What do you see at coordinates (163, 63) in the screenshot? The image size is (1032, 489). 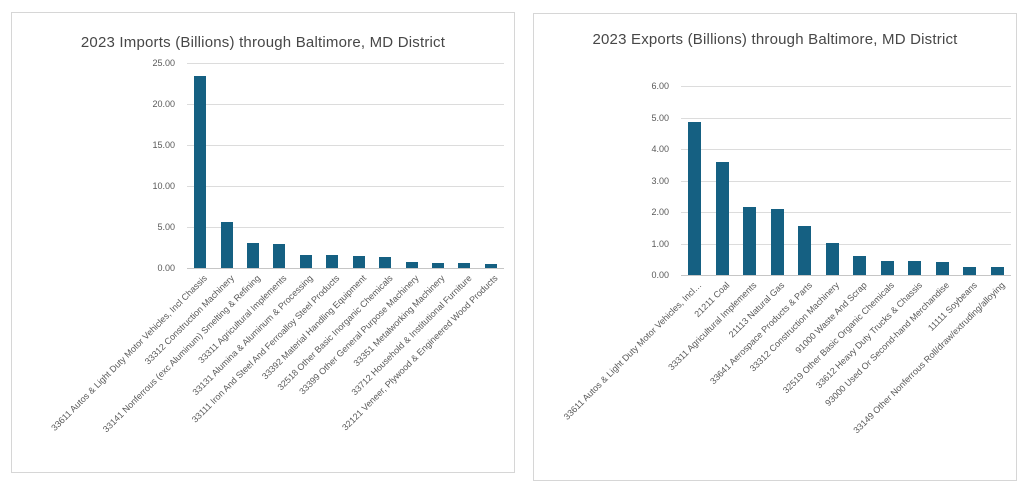 I see `imports-y-tick-label: 25.00` at bounding box center [163, 63].